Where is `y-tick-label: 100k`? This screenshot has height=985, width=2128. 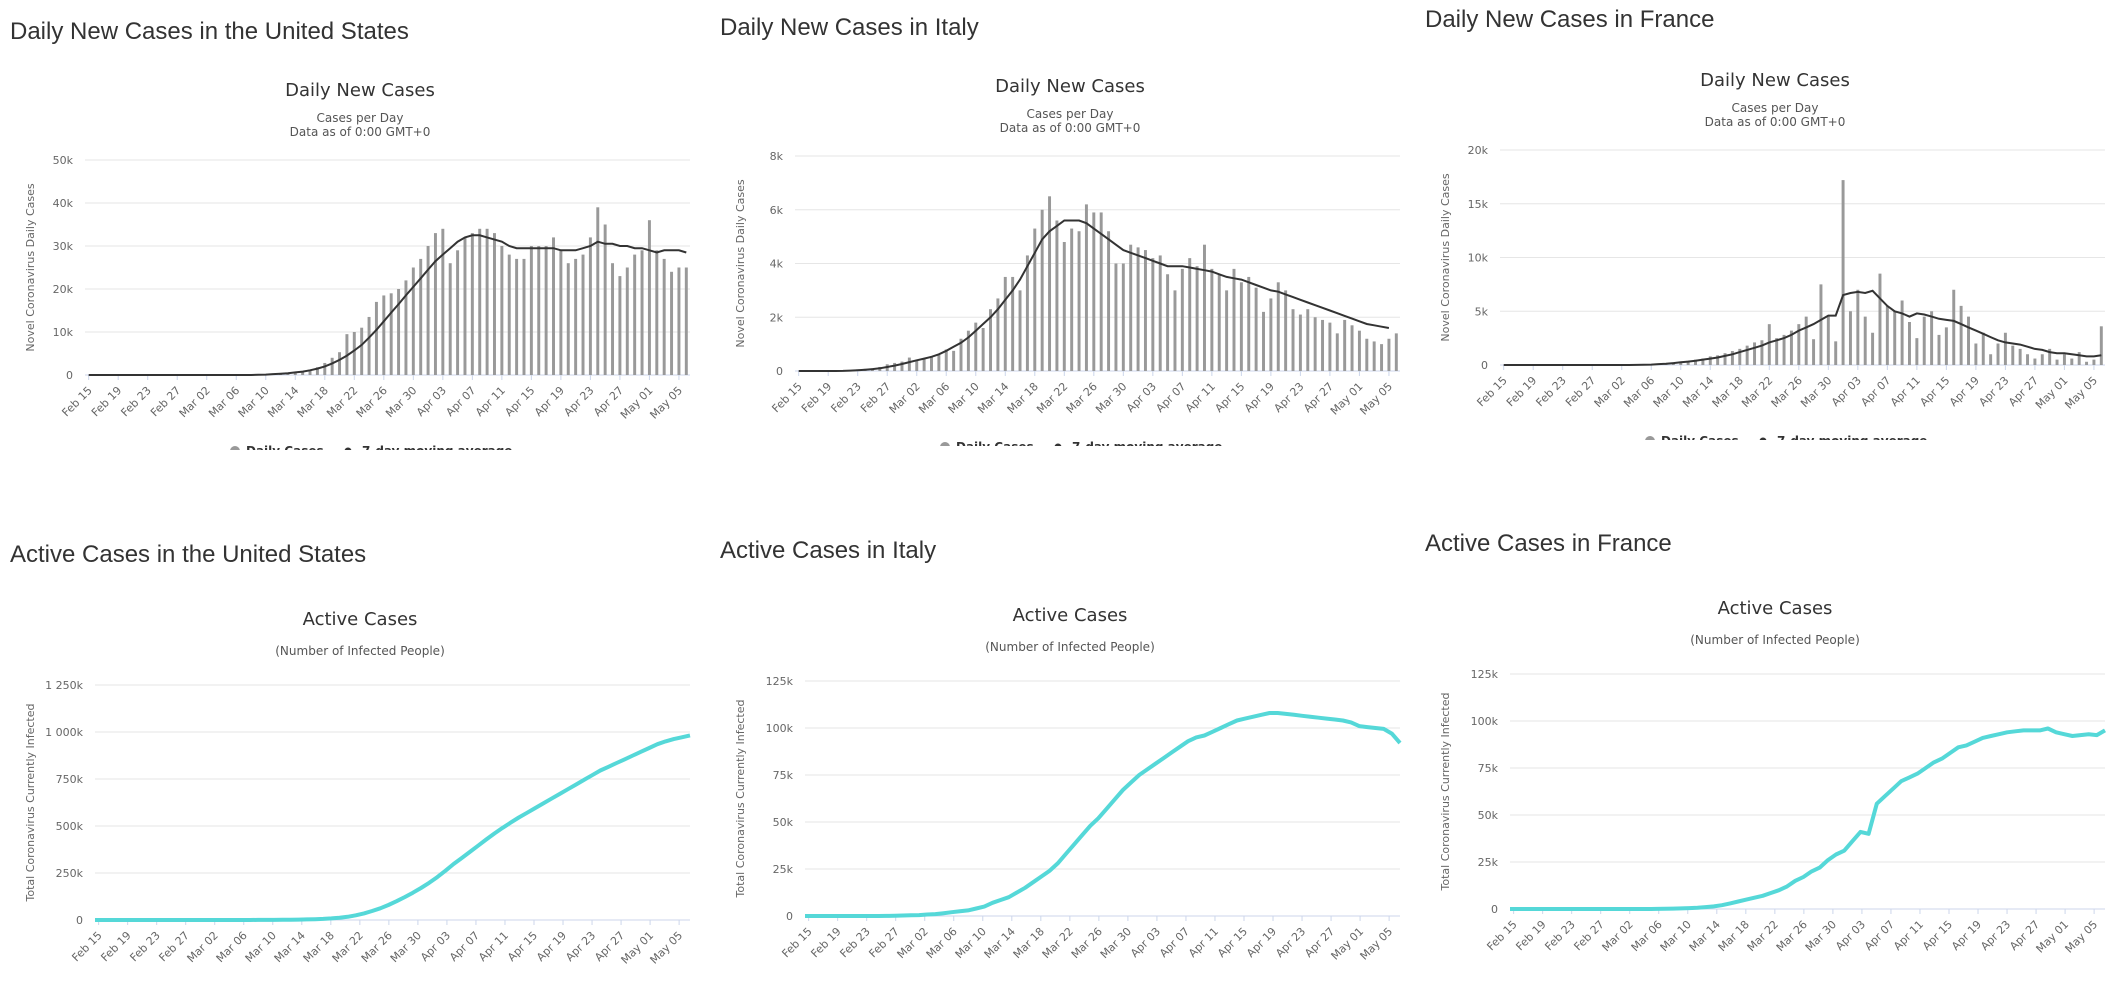 y-tick-label: 100k is located at coordinates (780, 728).